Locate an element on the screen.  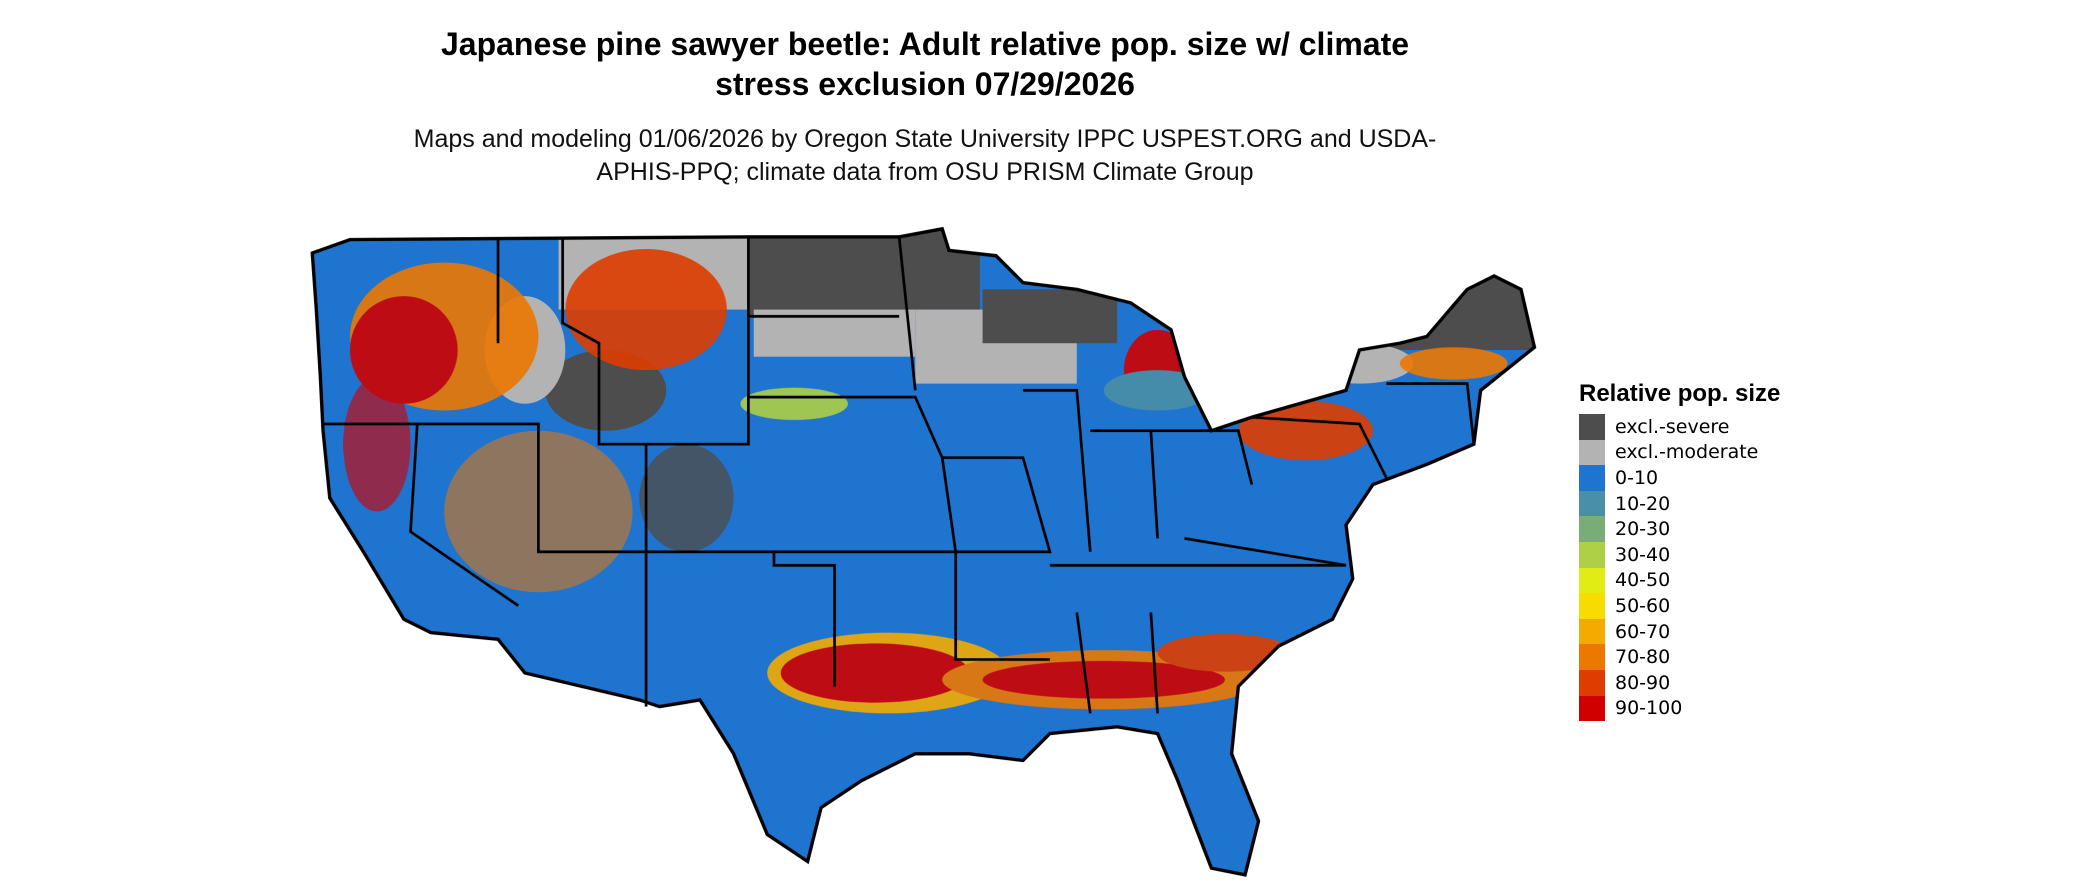
legend-label: 0-10 is located at coordinates (1637, 477).